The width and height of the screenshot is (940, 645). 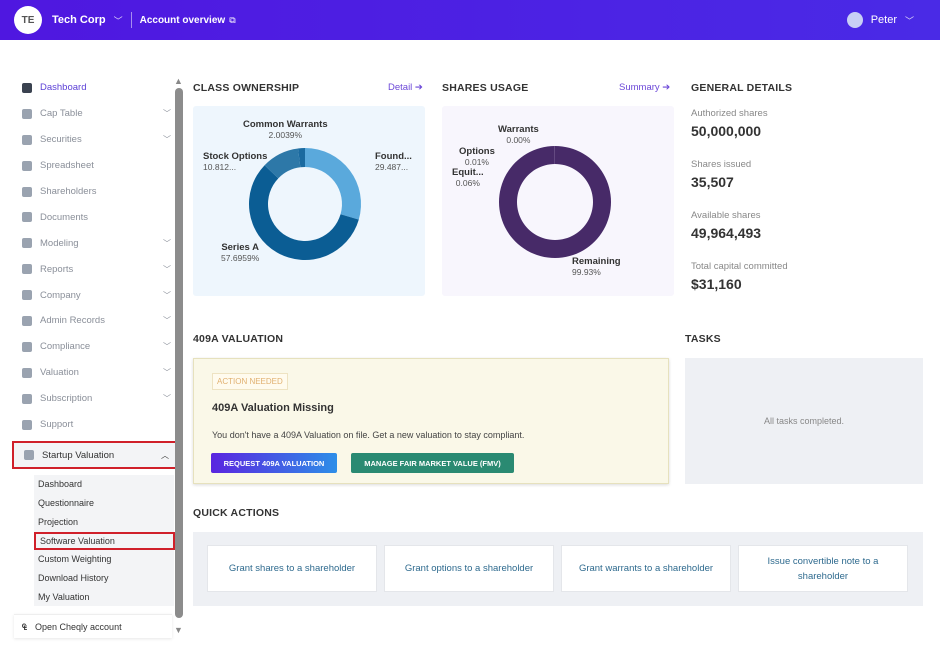 What do you see at coordinates (178, 630) in the screenshot?
I see `scroll-down-arrow: ▼` at bounding box center [178, 630].